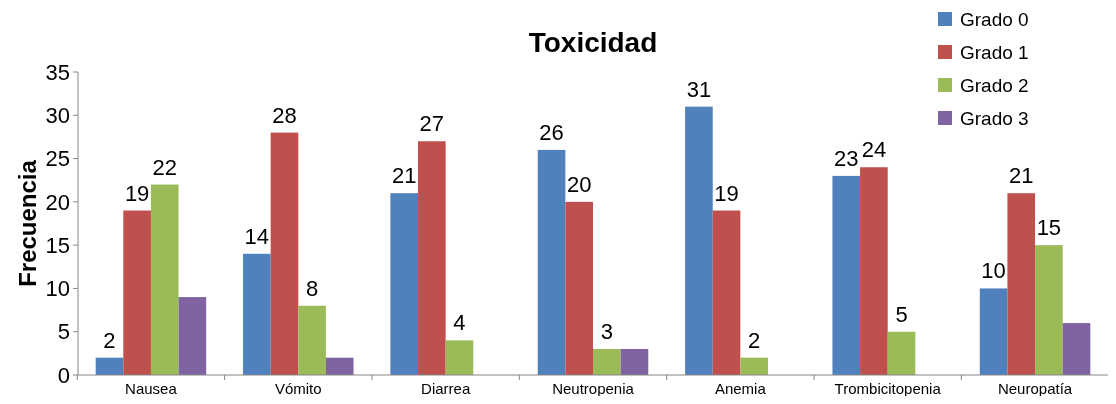 The width and height of the screenshot is (1116, 404). What do you see at coordinates (699, 89) in the screenshot?
I see `data-label: 31` at bounding box center [699, 89].